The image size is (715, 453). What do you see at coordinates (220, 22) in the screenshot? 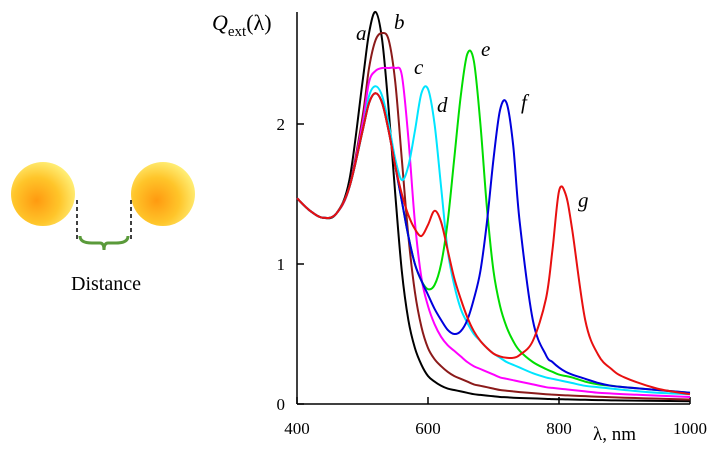
I see `y-axis-symbol: Q` at bounding box center [220, 22].